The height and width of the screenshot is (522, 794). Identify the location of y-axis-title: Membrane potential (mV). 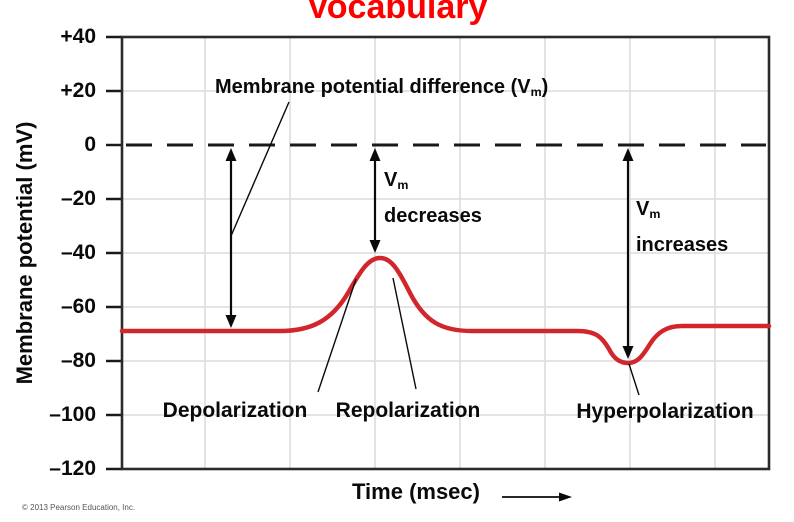
(24, 253).